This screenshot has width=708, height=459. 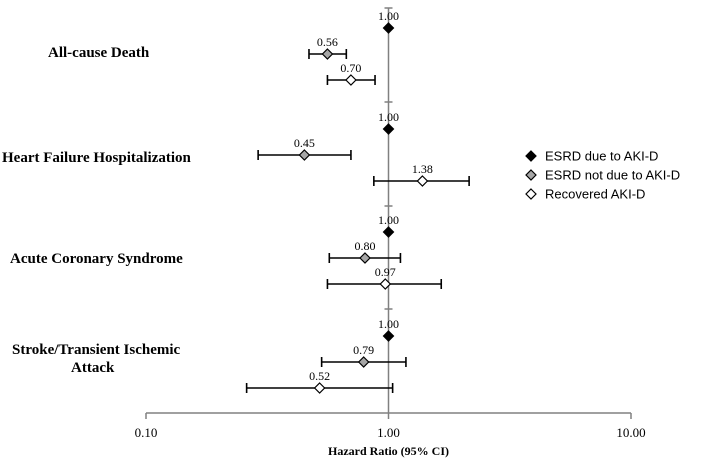 What do you see at coordinates (601, 156) in the screenshot?
I see `legend-label: ESRD due to AKI-D` at bounding box center [601, 156].